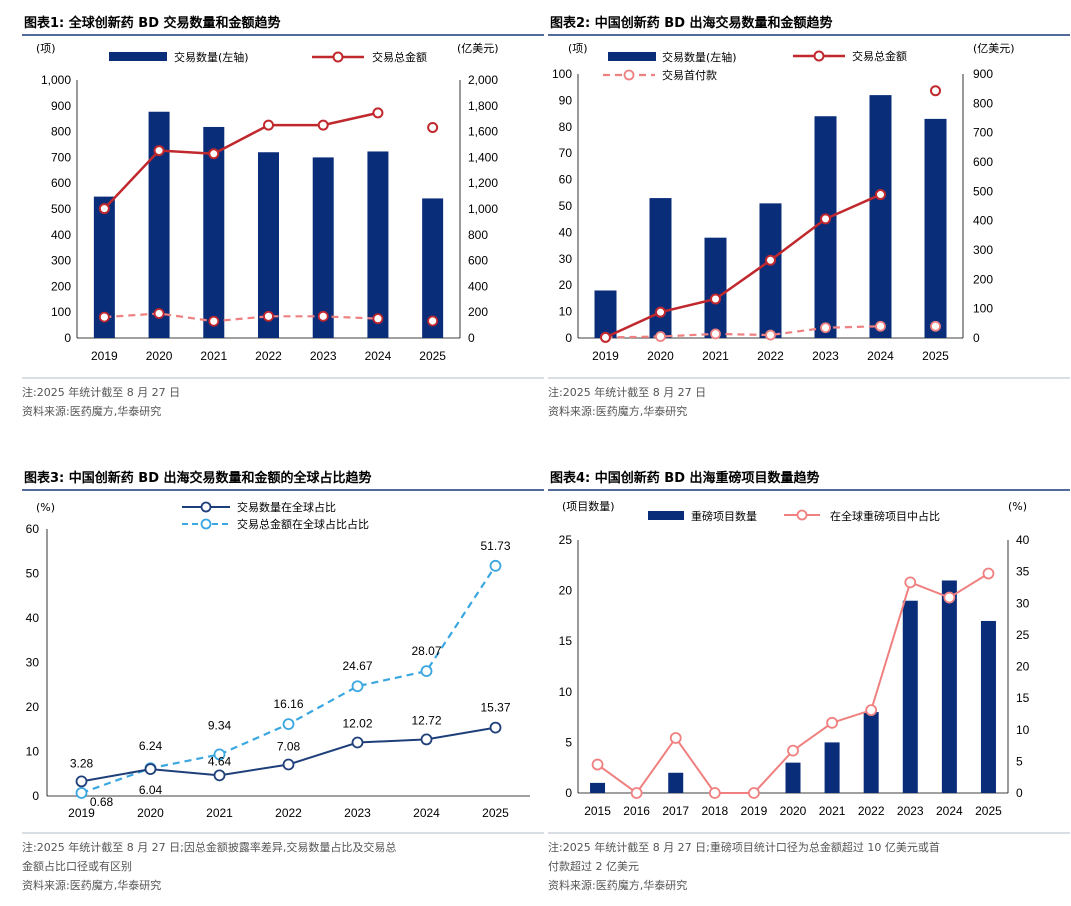  I want to click on left-unit: (%), so click(45, 507).